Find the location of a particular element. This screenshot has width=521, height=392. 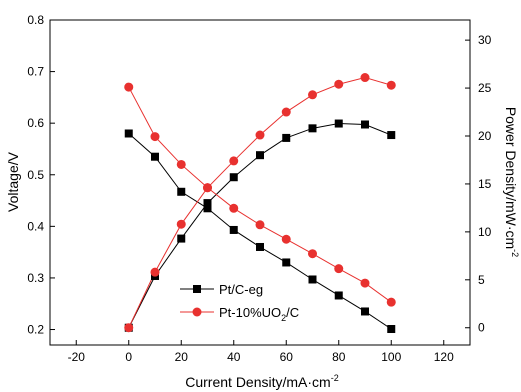

y-right-tick-label: 25 is located at coordinates (485, 88).